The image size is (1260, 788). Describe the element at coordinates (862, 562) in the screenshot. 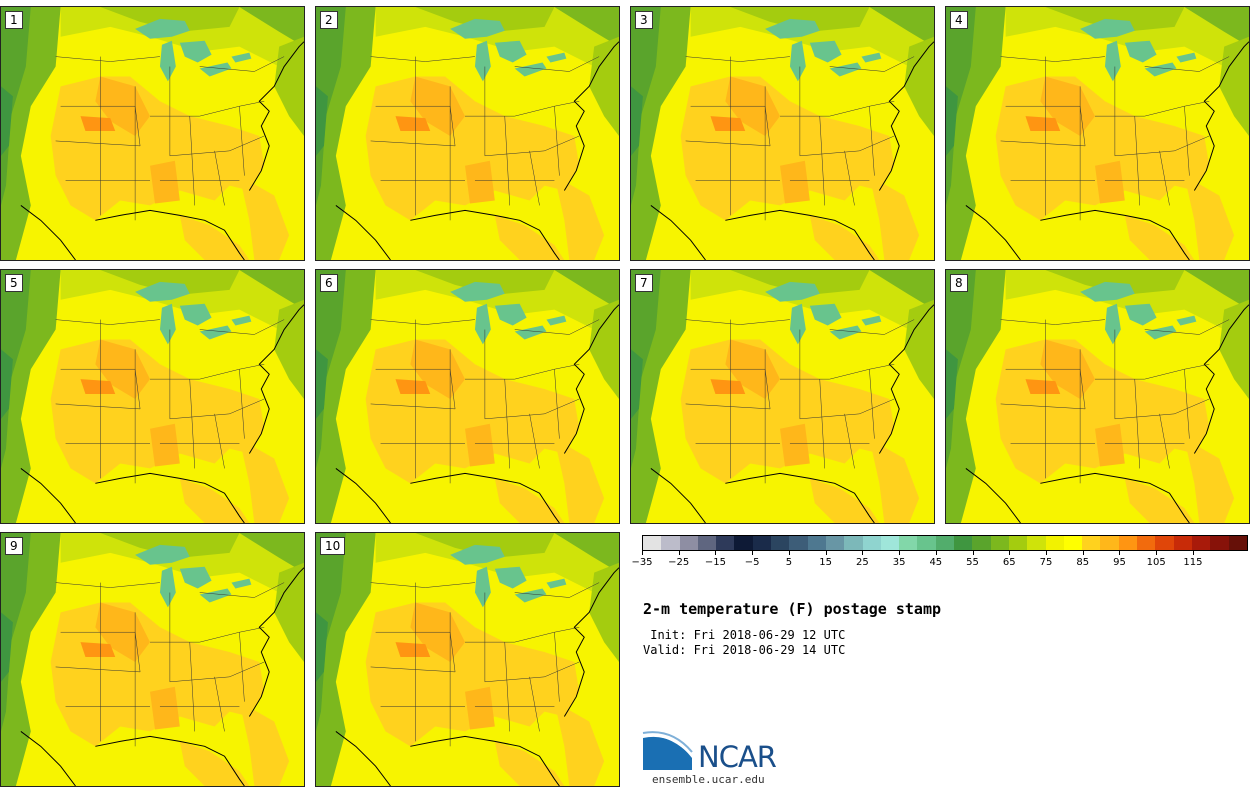

I see `colorbar-tick-label: 25` at that location.